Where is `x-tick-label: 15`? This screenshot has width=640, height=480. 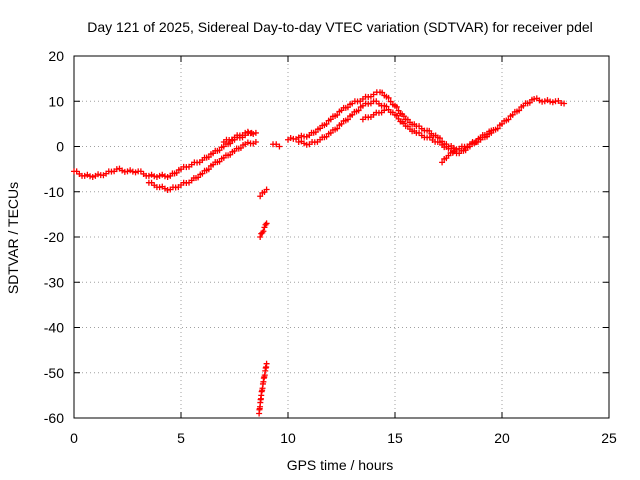
x-tick-label: 15 is located at coordinates (395, 438).